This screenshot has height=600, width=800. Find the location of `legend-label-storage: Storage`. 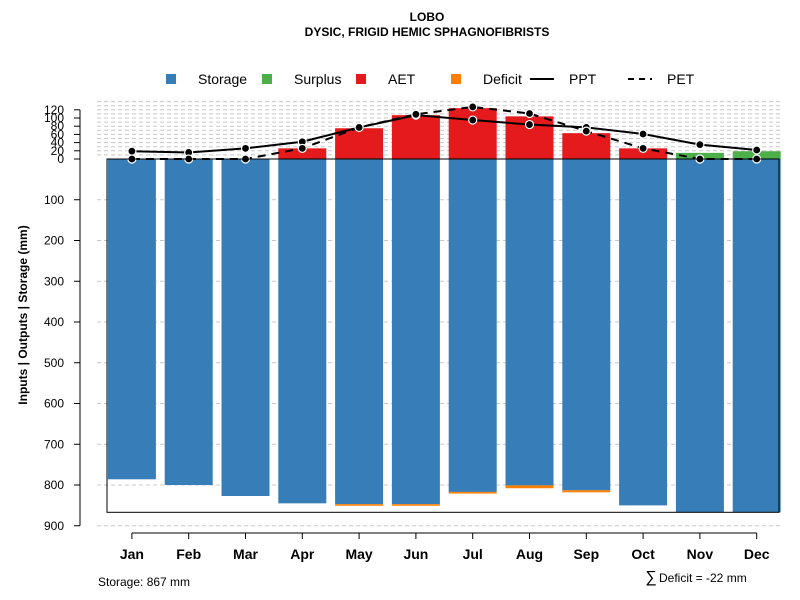

legend-label-storage: Storage is located at coordinates (222, 79).